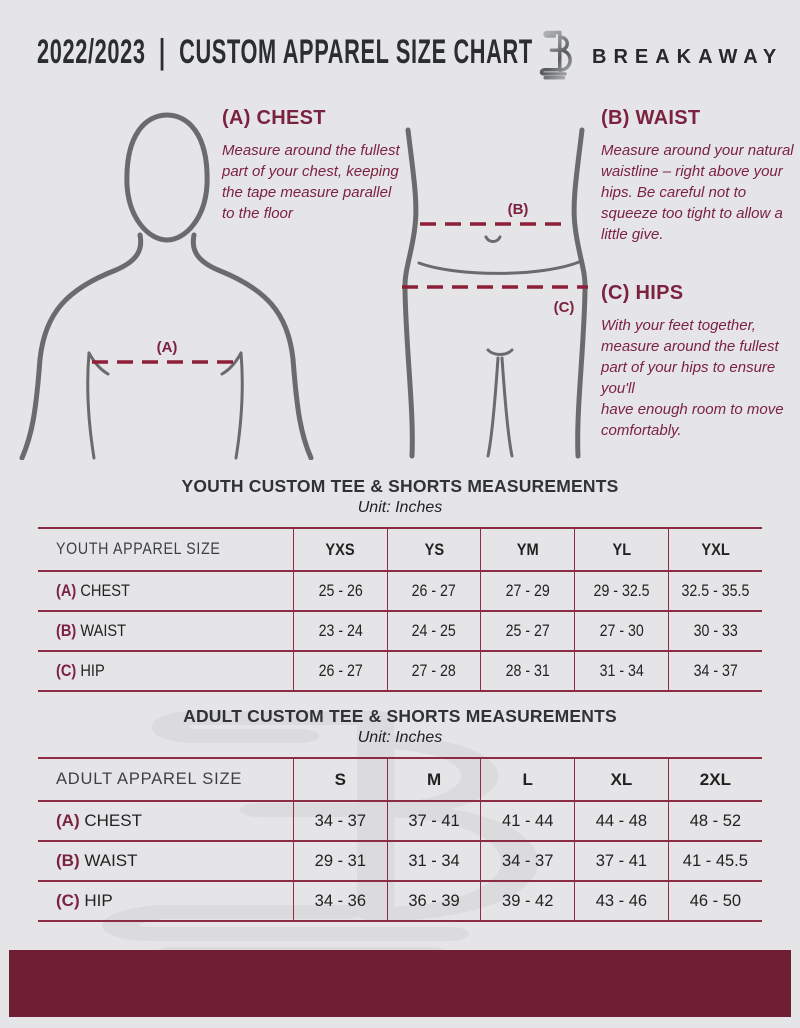 This screenshot has width=800, height=1028. Describe the element at coordinates (621, 901) in the screenshot. I see `measurement-cell: 43 - 46` at that location.